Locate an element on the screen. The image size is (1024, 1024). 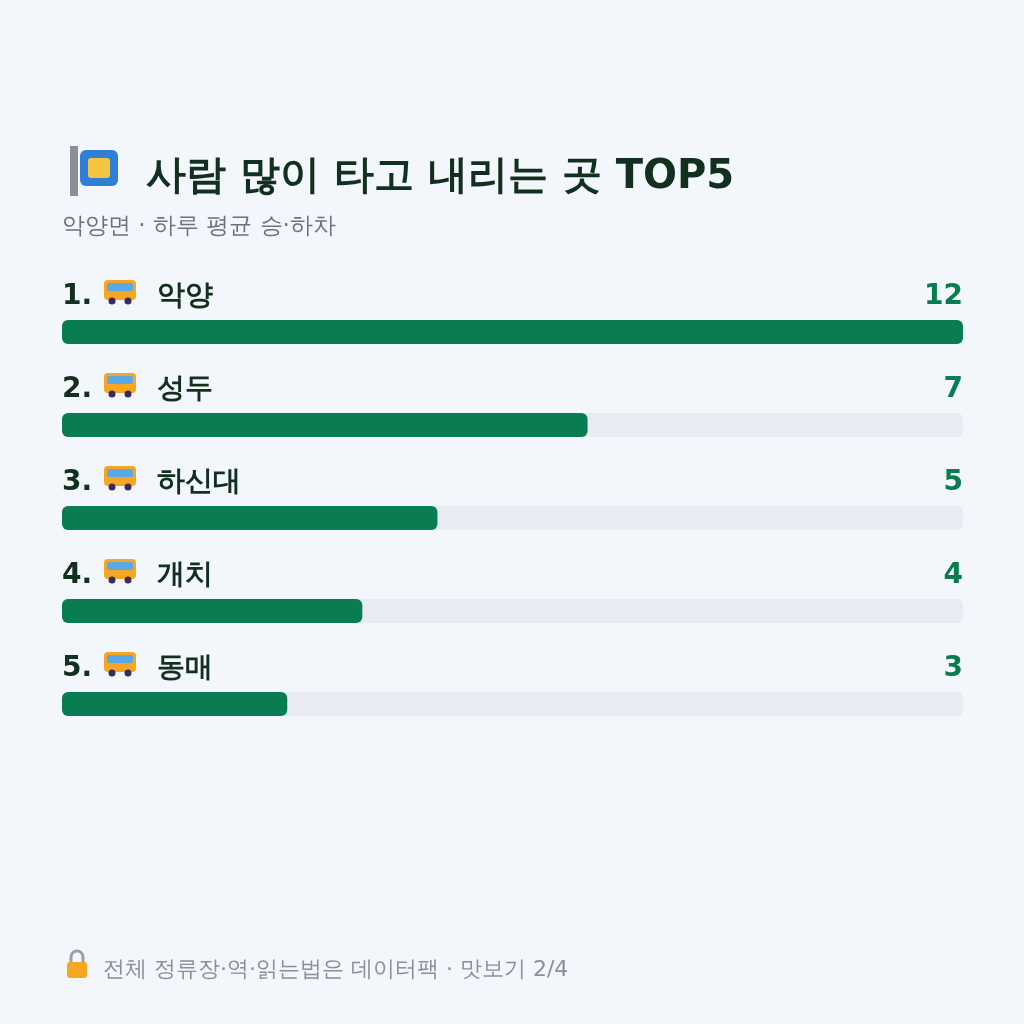
data-label: 3 is located at coordinates (953, 666).